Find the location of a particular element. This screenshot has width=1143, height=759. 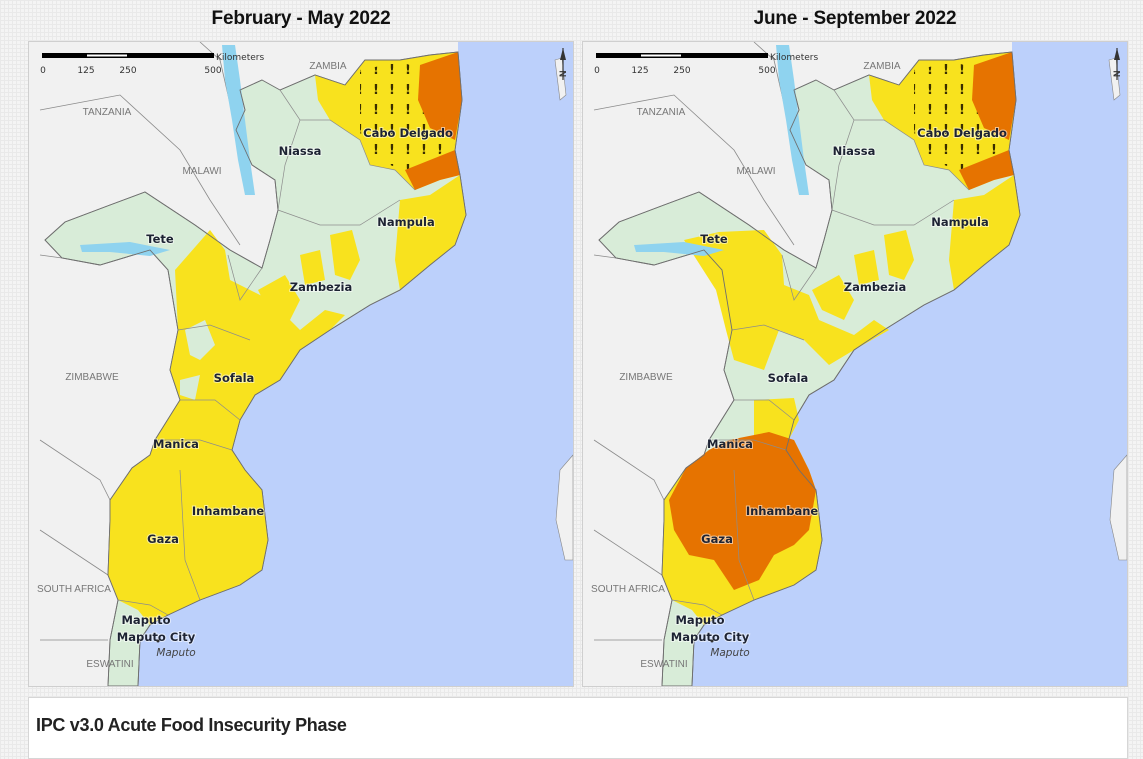

province-label: Niassa is located at coordinates (300, 151).